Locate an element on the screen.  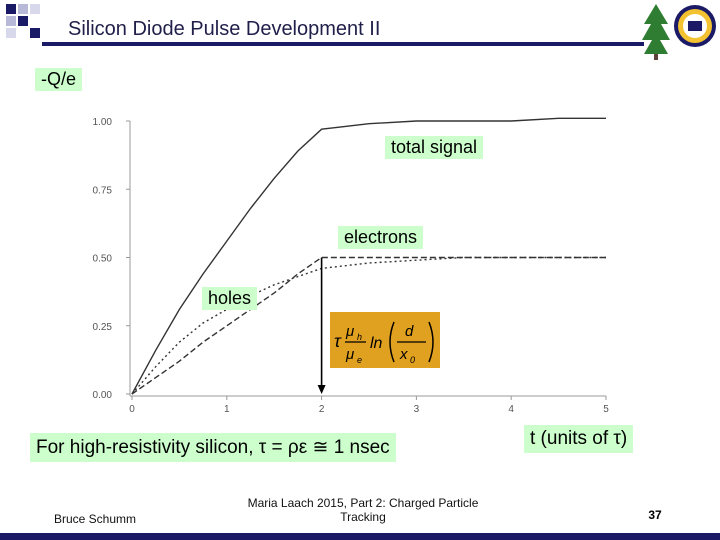
x-tick-label: 2 is located at coordinates (322, 409).